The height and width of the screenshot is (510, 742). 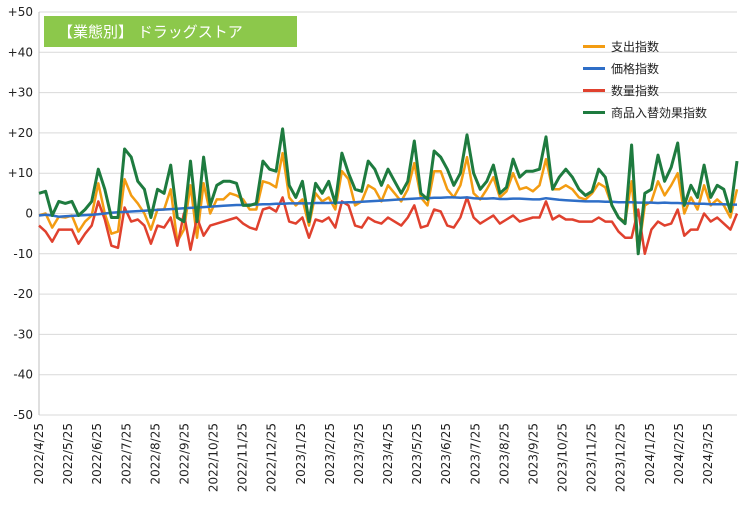 What do you see at coordinates (214, 457) in the screenshot?
I see `x-tick-label: 2022/10/25` at bounding box center [214, 457].